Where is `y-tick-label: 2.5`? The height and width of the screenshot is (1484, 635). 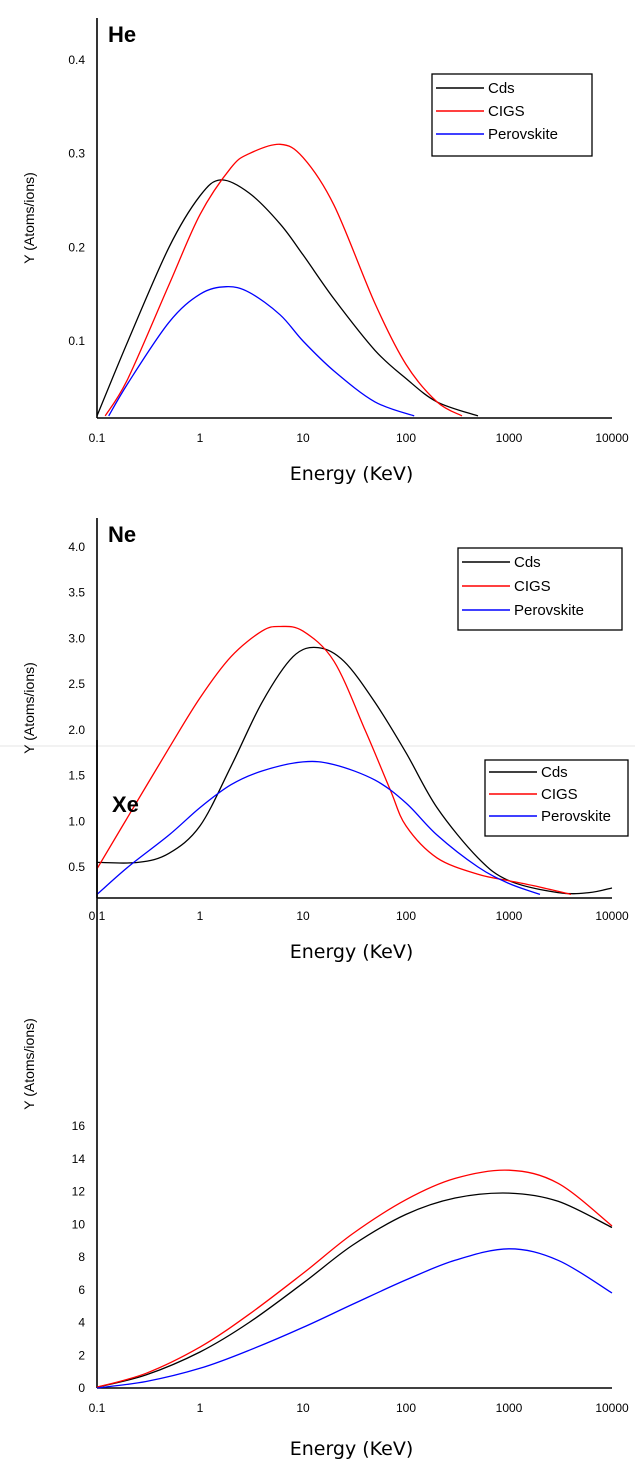
y-tick-label: 2.5 is located at coordinates (76, 684).